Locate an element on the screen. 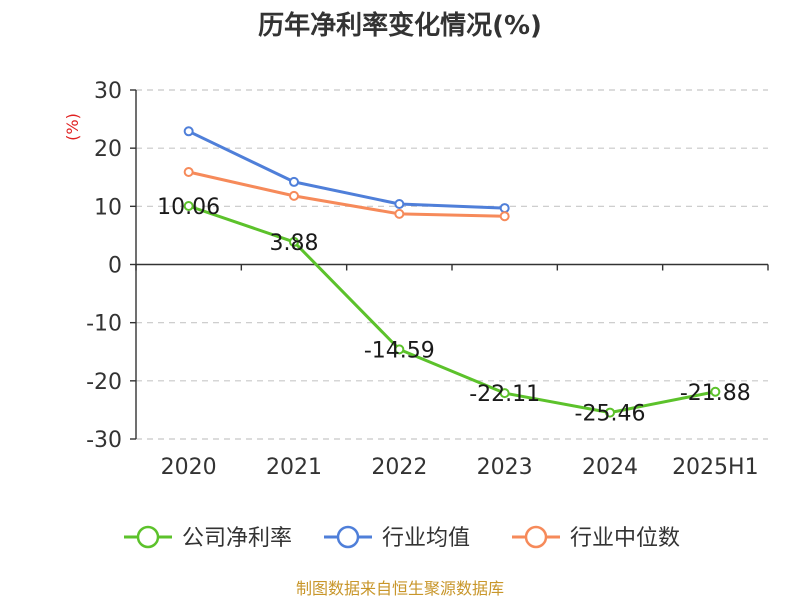  data-label: -21.88 is located at coordinates (715, 393).